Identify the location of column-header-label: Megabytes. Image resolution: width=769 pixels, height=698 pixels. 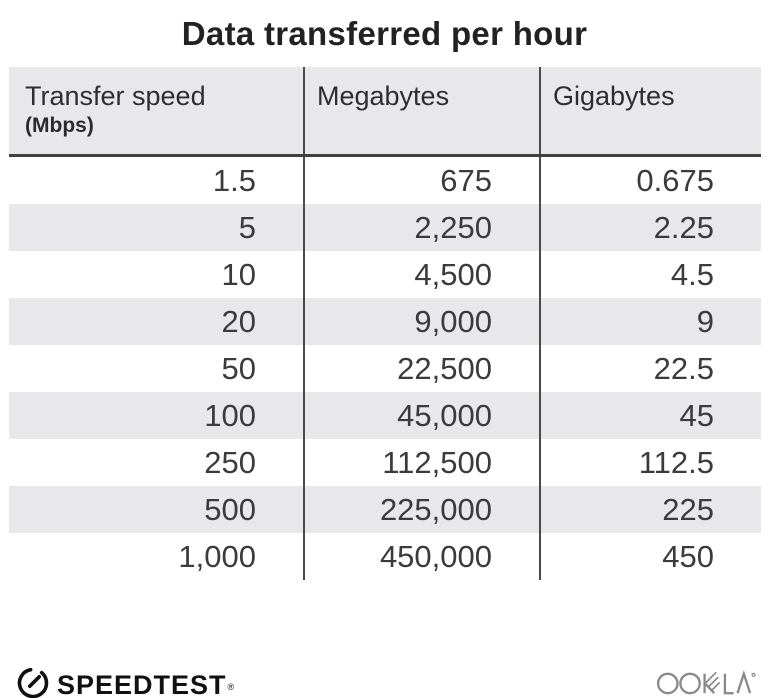
(383, 96).